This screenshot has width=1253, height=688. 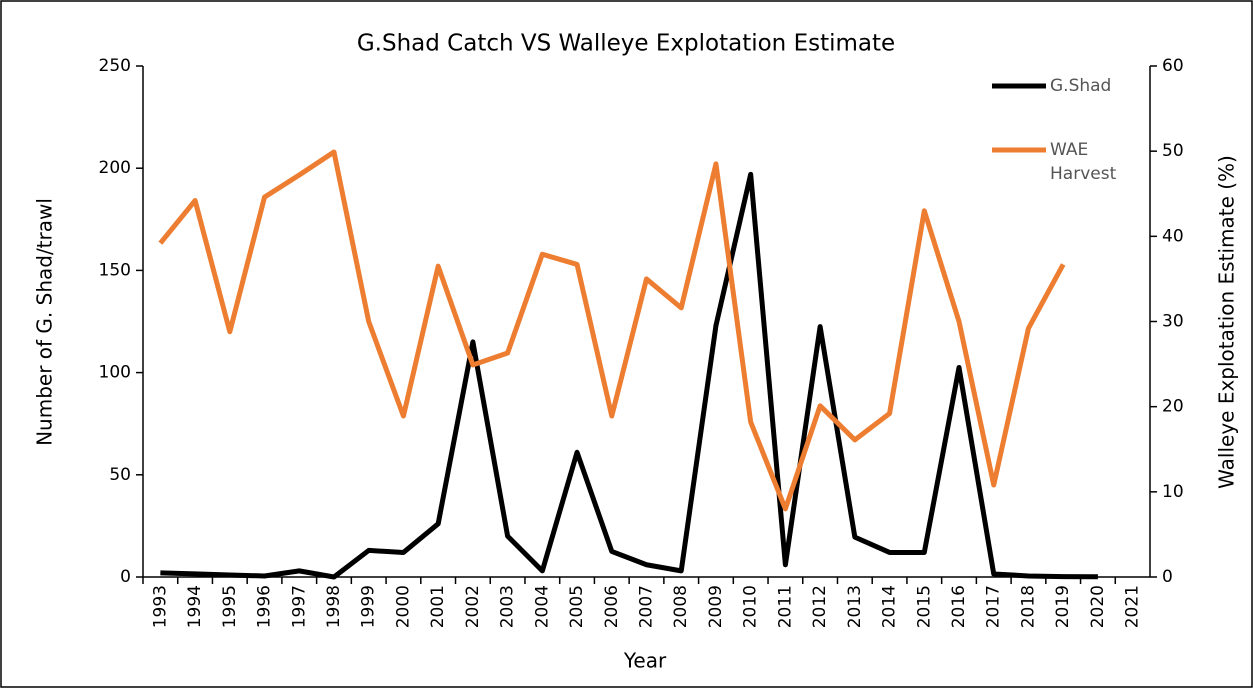 What do you see at coordinates (1173, 407) in the screenshot?
I see `y2-tick-label: 20` at bounding box center [1173, 407].